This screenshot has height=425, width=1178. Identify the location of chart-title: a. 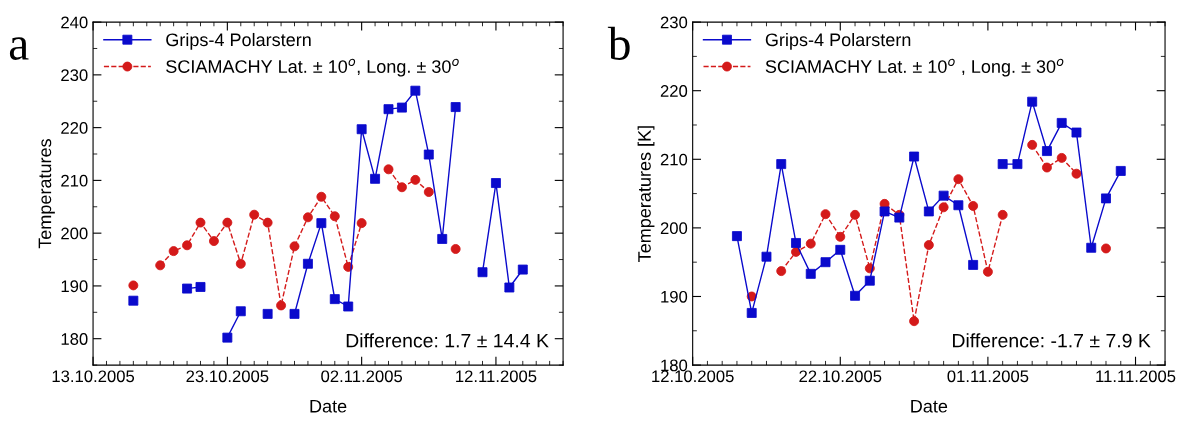
(19, 48).